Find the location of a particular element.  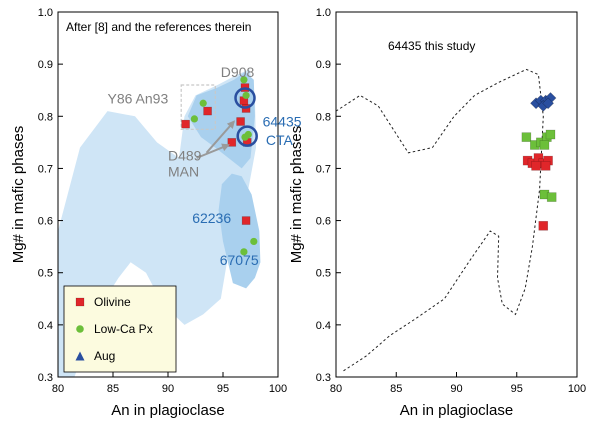

label-64435: 64435 is located at coordinates (282, 122).